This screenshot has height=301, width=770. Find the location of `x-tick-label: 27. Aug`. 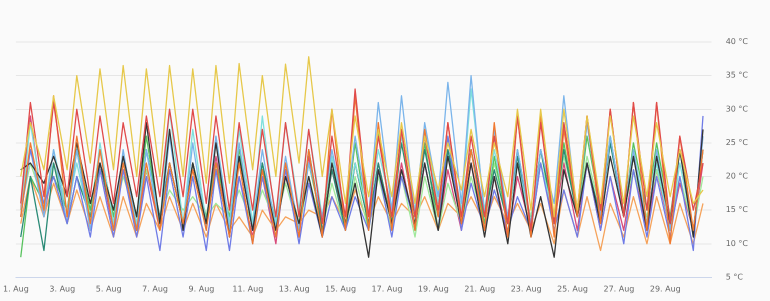

x-tick-label: 27. Aug is located at coordinates (618, 289).